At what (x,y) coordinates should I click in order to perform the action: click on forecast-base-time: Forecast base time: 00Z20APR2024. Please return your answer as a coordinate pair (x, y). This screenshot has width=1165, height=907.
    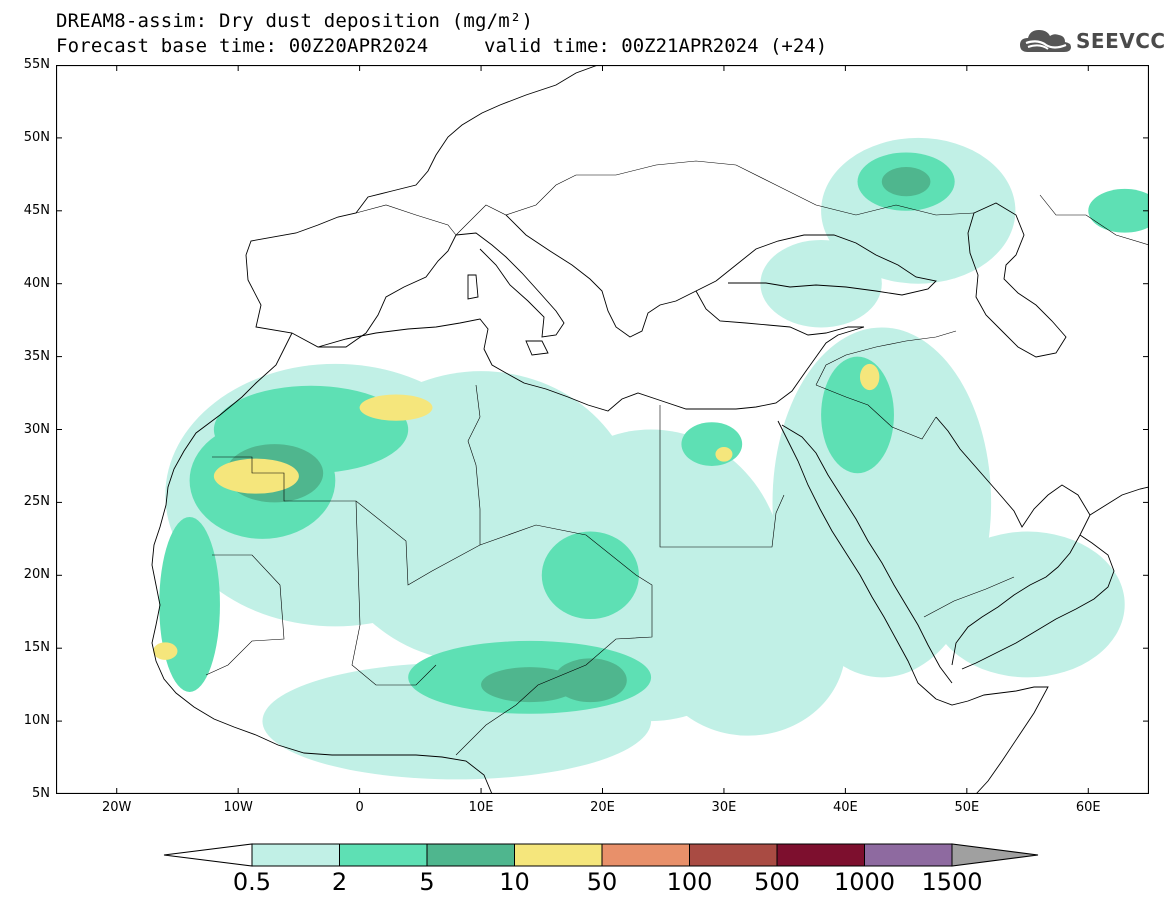
    Looking at the image, I should click on (242, 46).